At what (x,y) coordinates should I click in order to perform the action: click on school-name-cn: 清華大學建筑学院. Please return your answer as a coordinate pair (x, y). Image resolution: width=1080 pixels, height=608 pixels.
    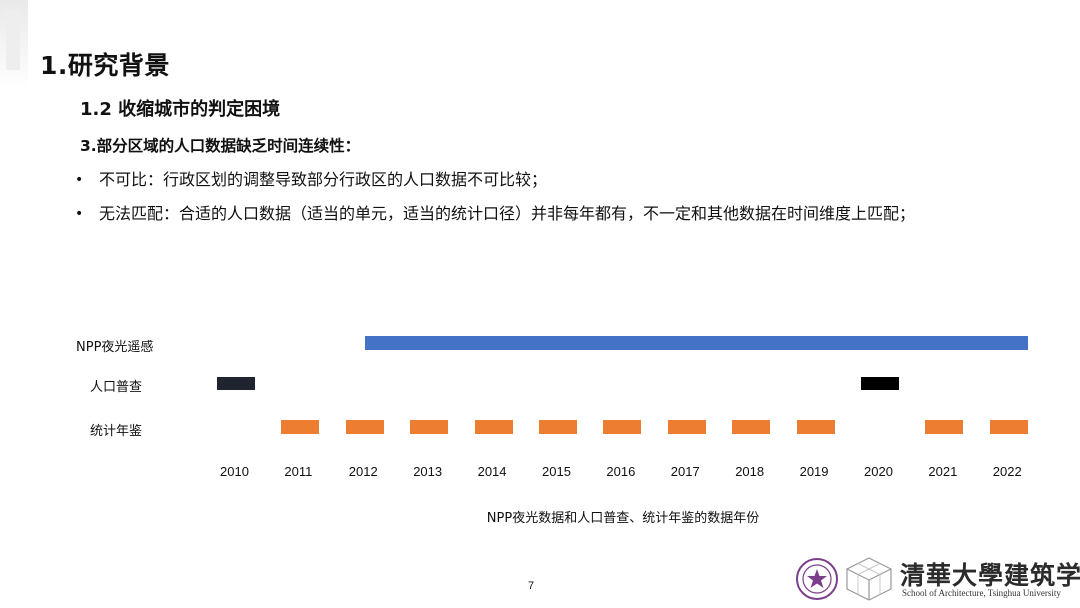
    Looking at the image, I should click on (990, 575).